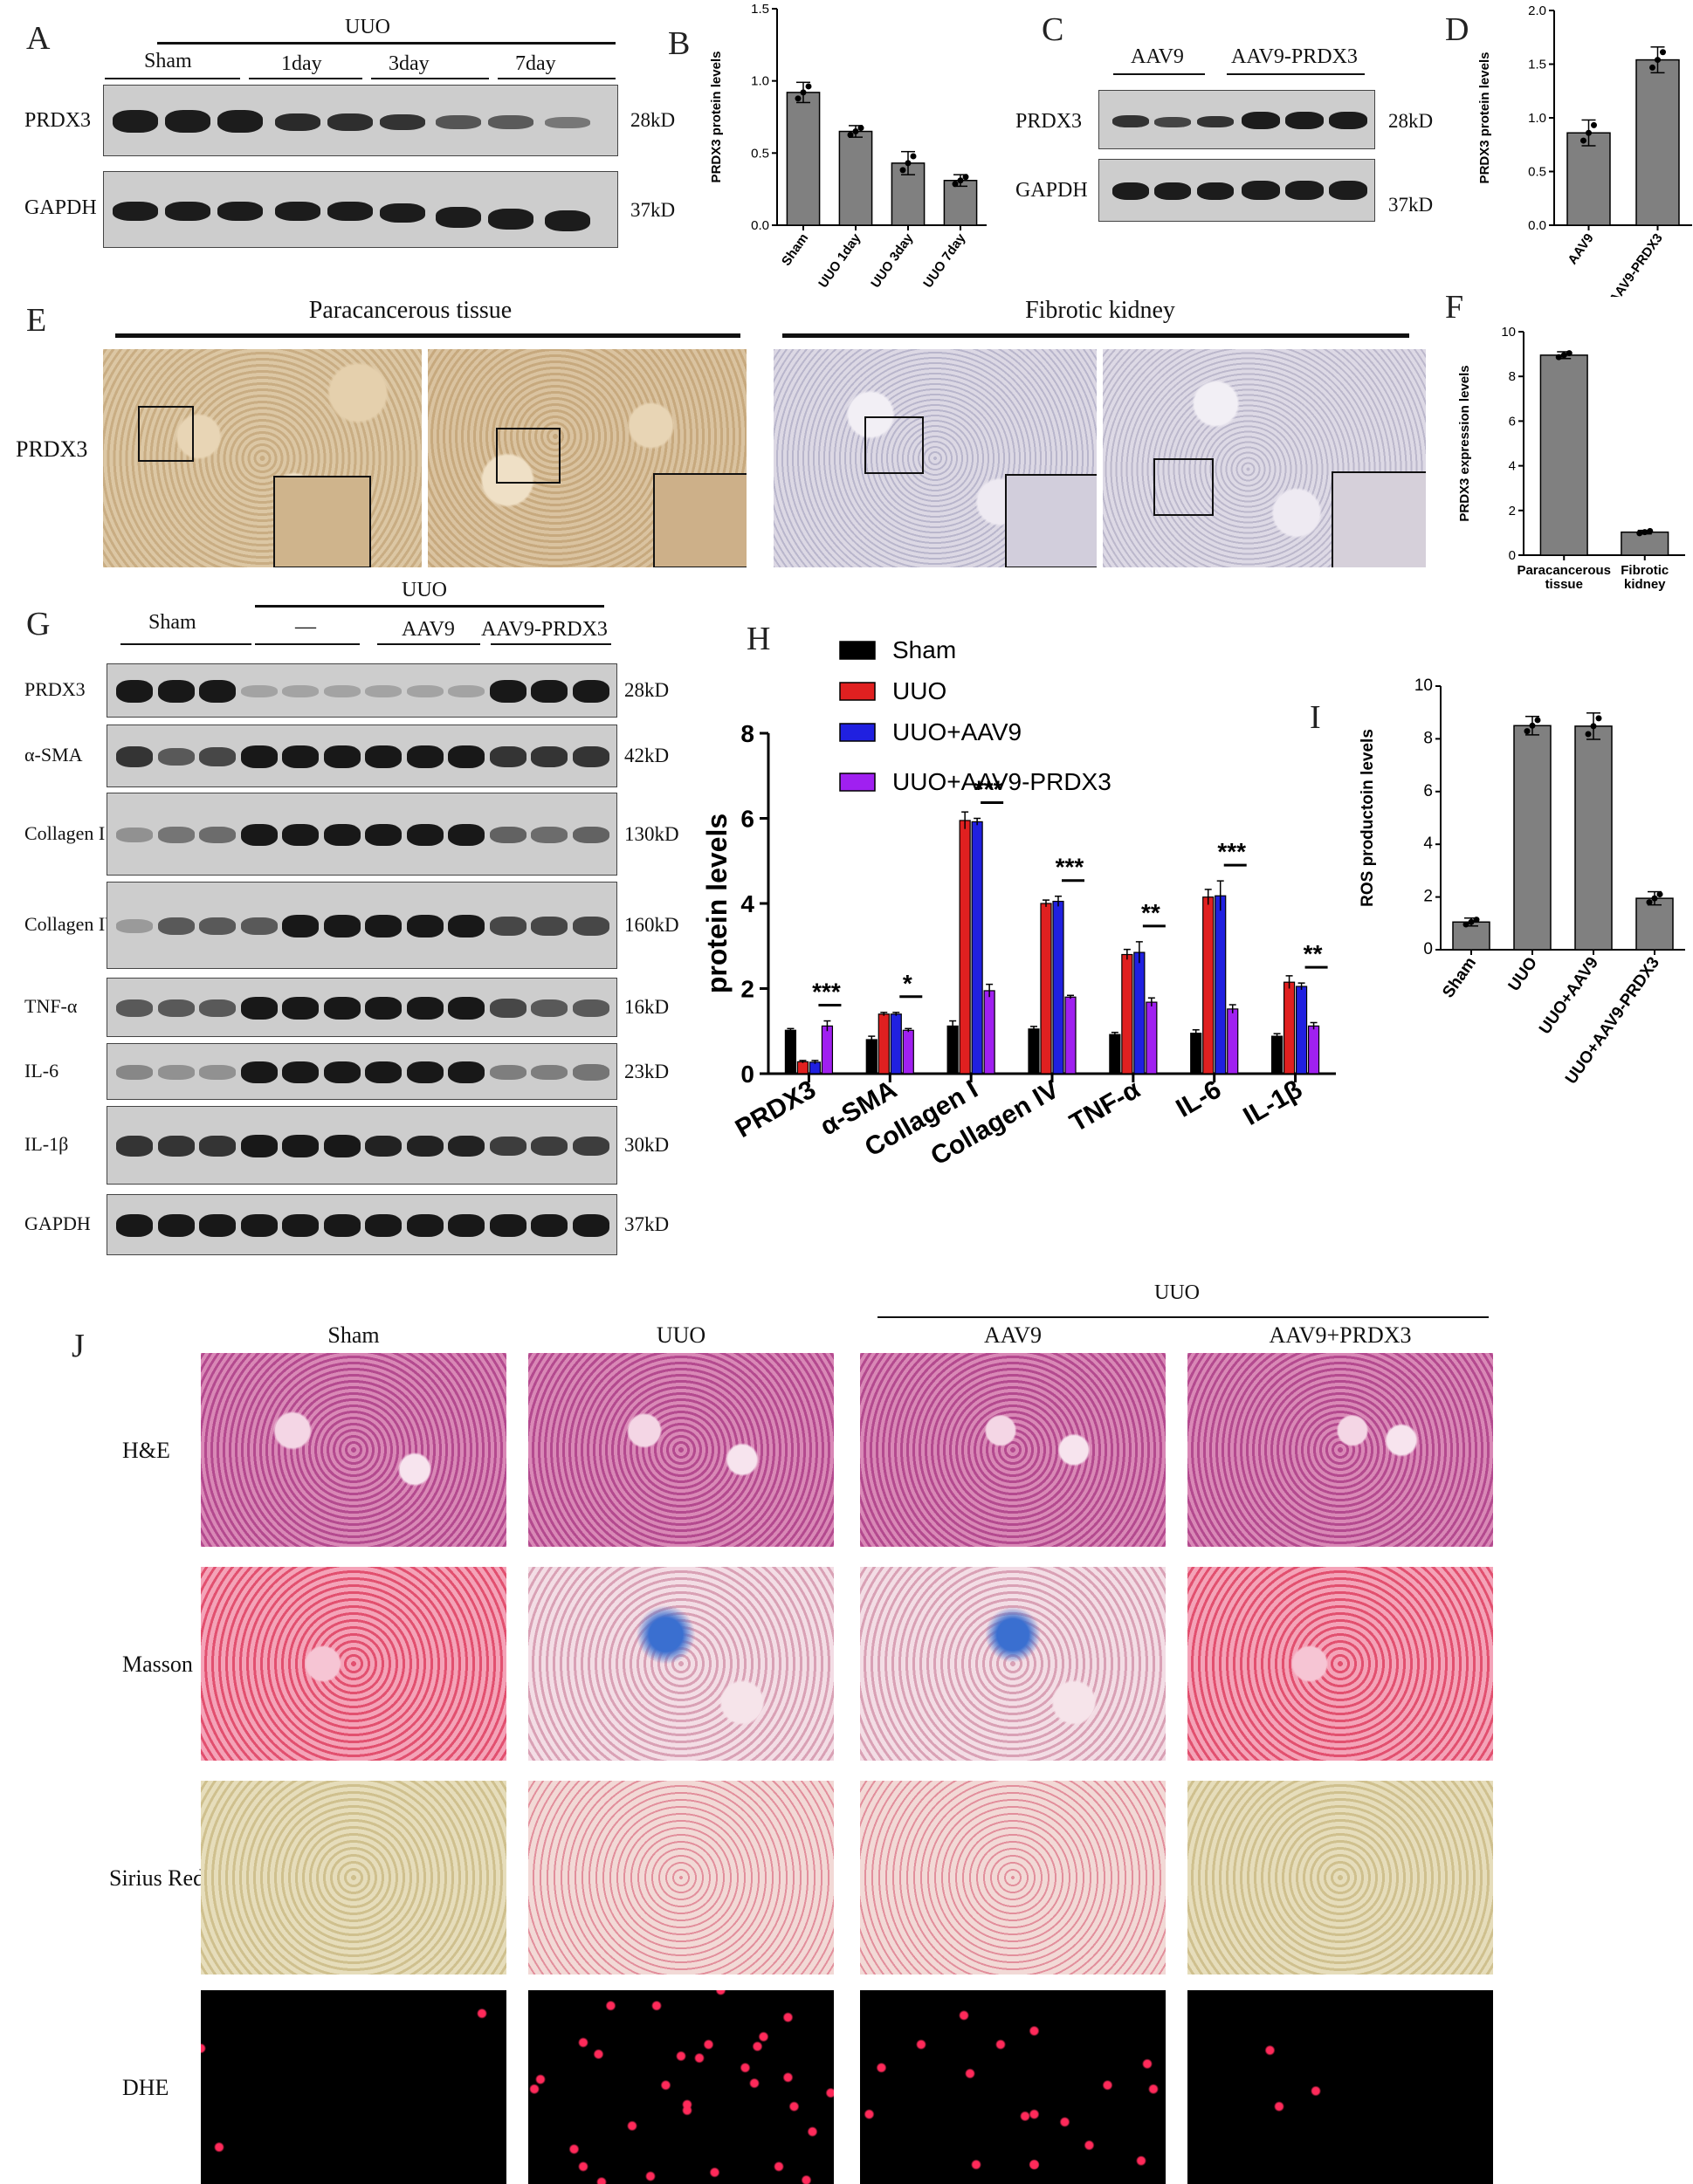 The width and height of the screenshot is (1693, 2184). What do you see at coordinates (1564, 584) in the screenshot?
I see `x-tick-label: tissue` at bounding box center [1564, 584].